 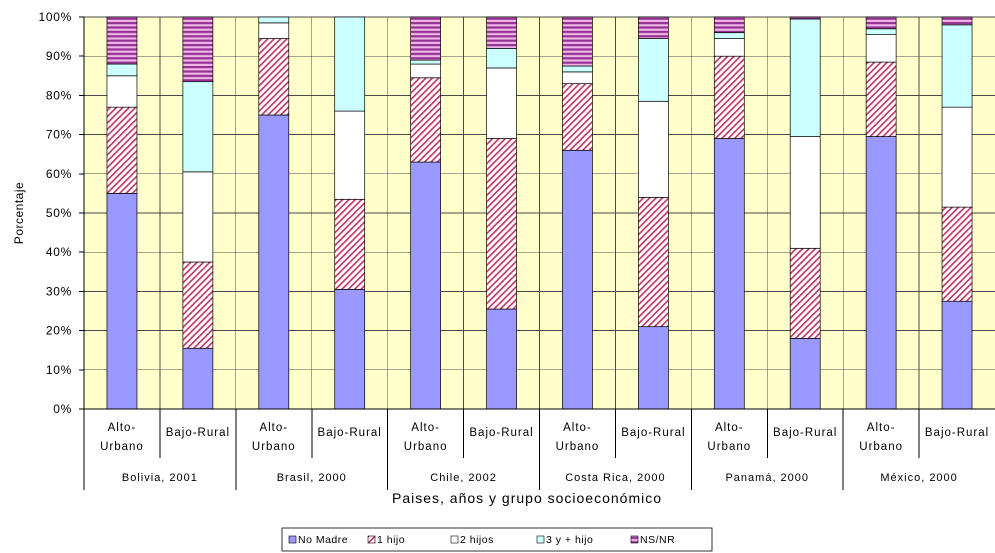 What do you see at coordinates (59, 95) in the screenshot?
I see `y-tick-label: 80%` at bounding box center [59, 95].